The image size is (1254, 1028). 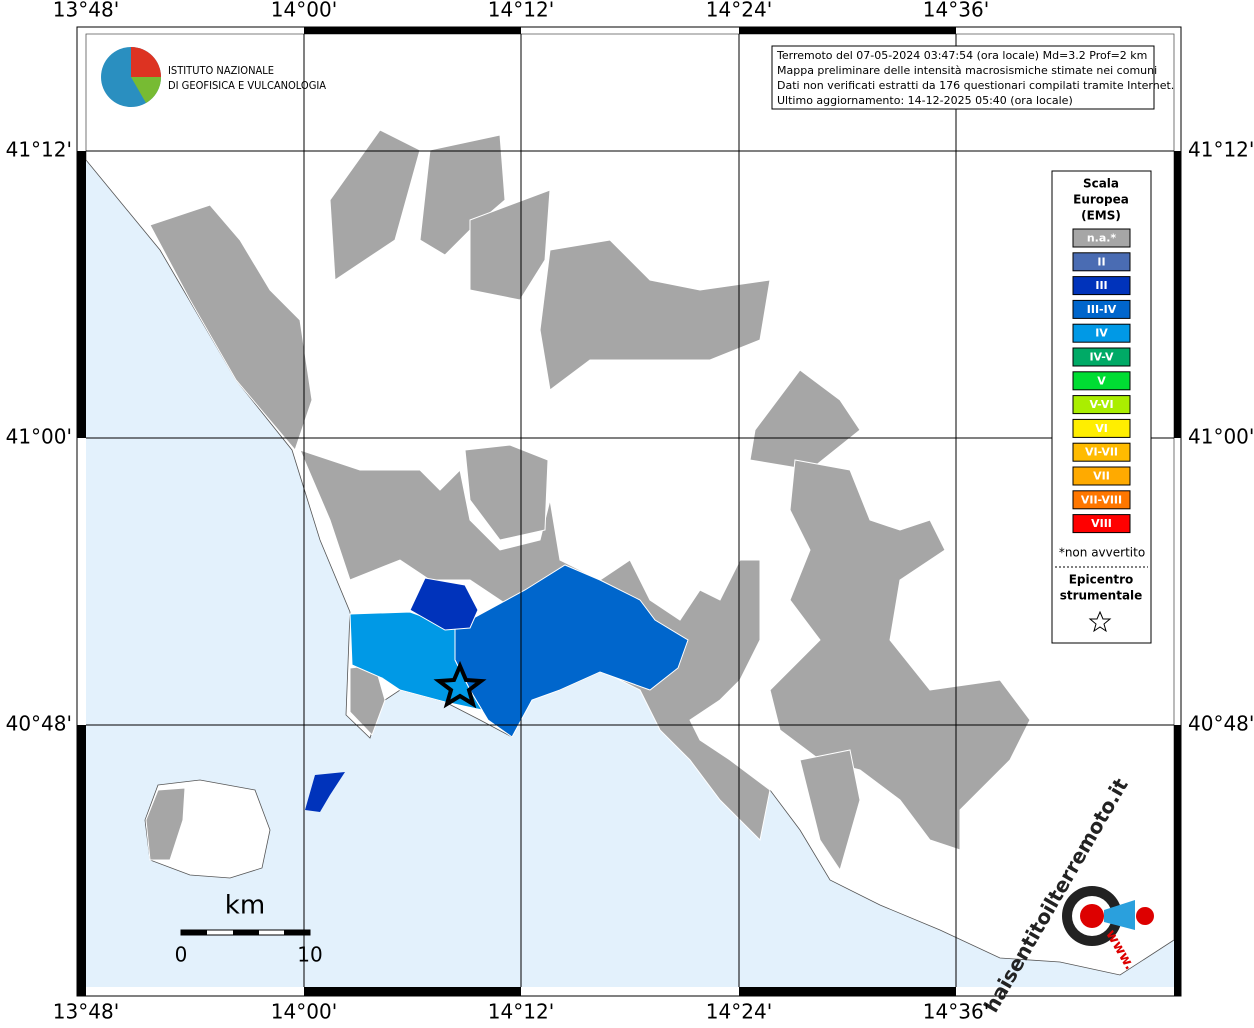 I want to click on legend-label: III, so click(x=1101, y=285).